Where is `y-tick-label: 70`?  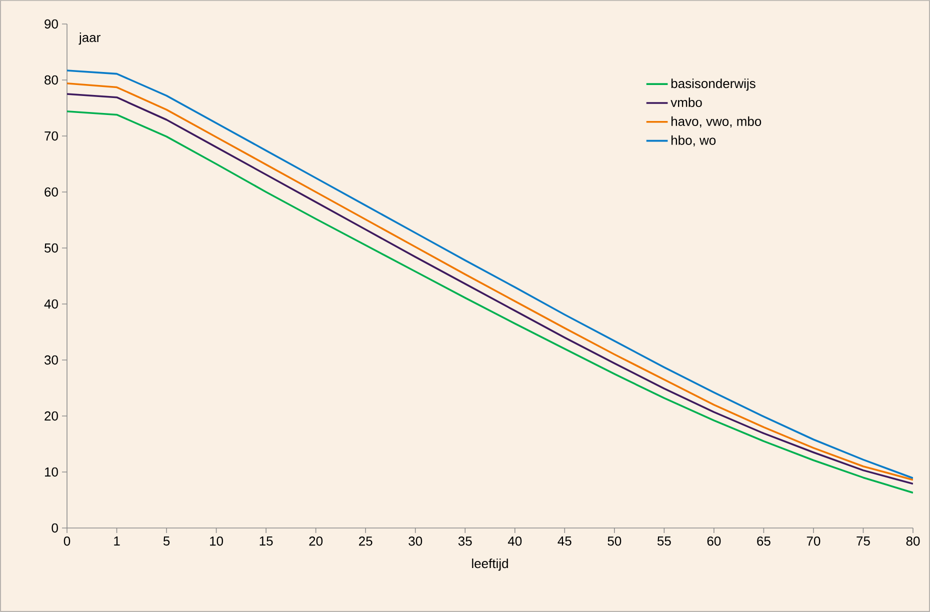 y-tick-label: 70 is located at coordinates (51, 136).